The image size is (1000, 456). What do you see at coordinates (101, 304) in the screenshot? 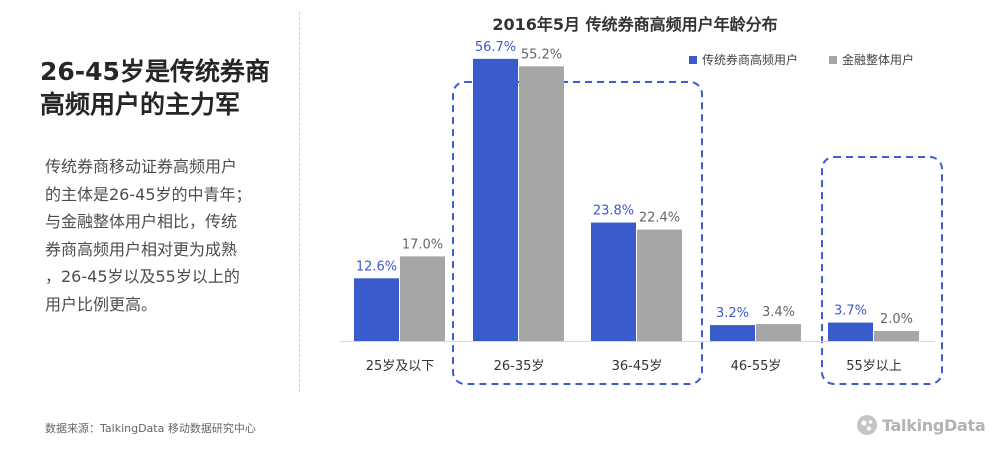
I see `description-line: 用户比例更高。` at bounding box center [101, 304].